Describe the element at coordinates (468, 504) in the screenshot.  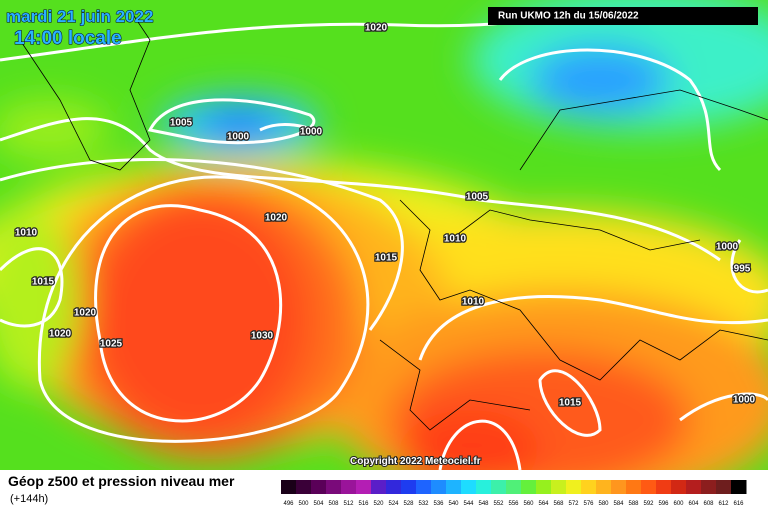
I see `colorbar-label: 544` at that location.